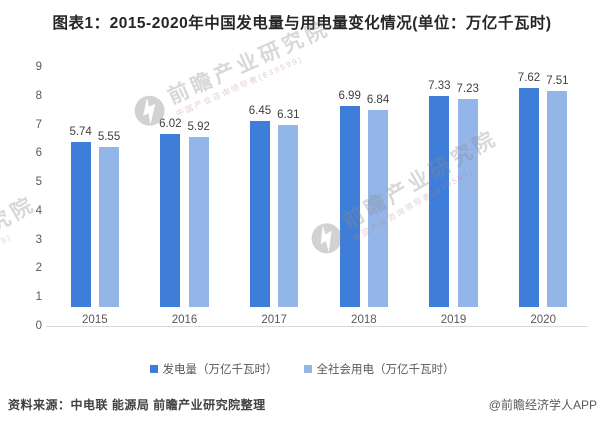 The width and height of the screenshot is (604, 426). I want to click on bar-value-label: 6.02, so click(170, 123).